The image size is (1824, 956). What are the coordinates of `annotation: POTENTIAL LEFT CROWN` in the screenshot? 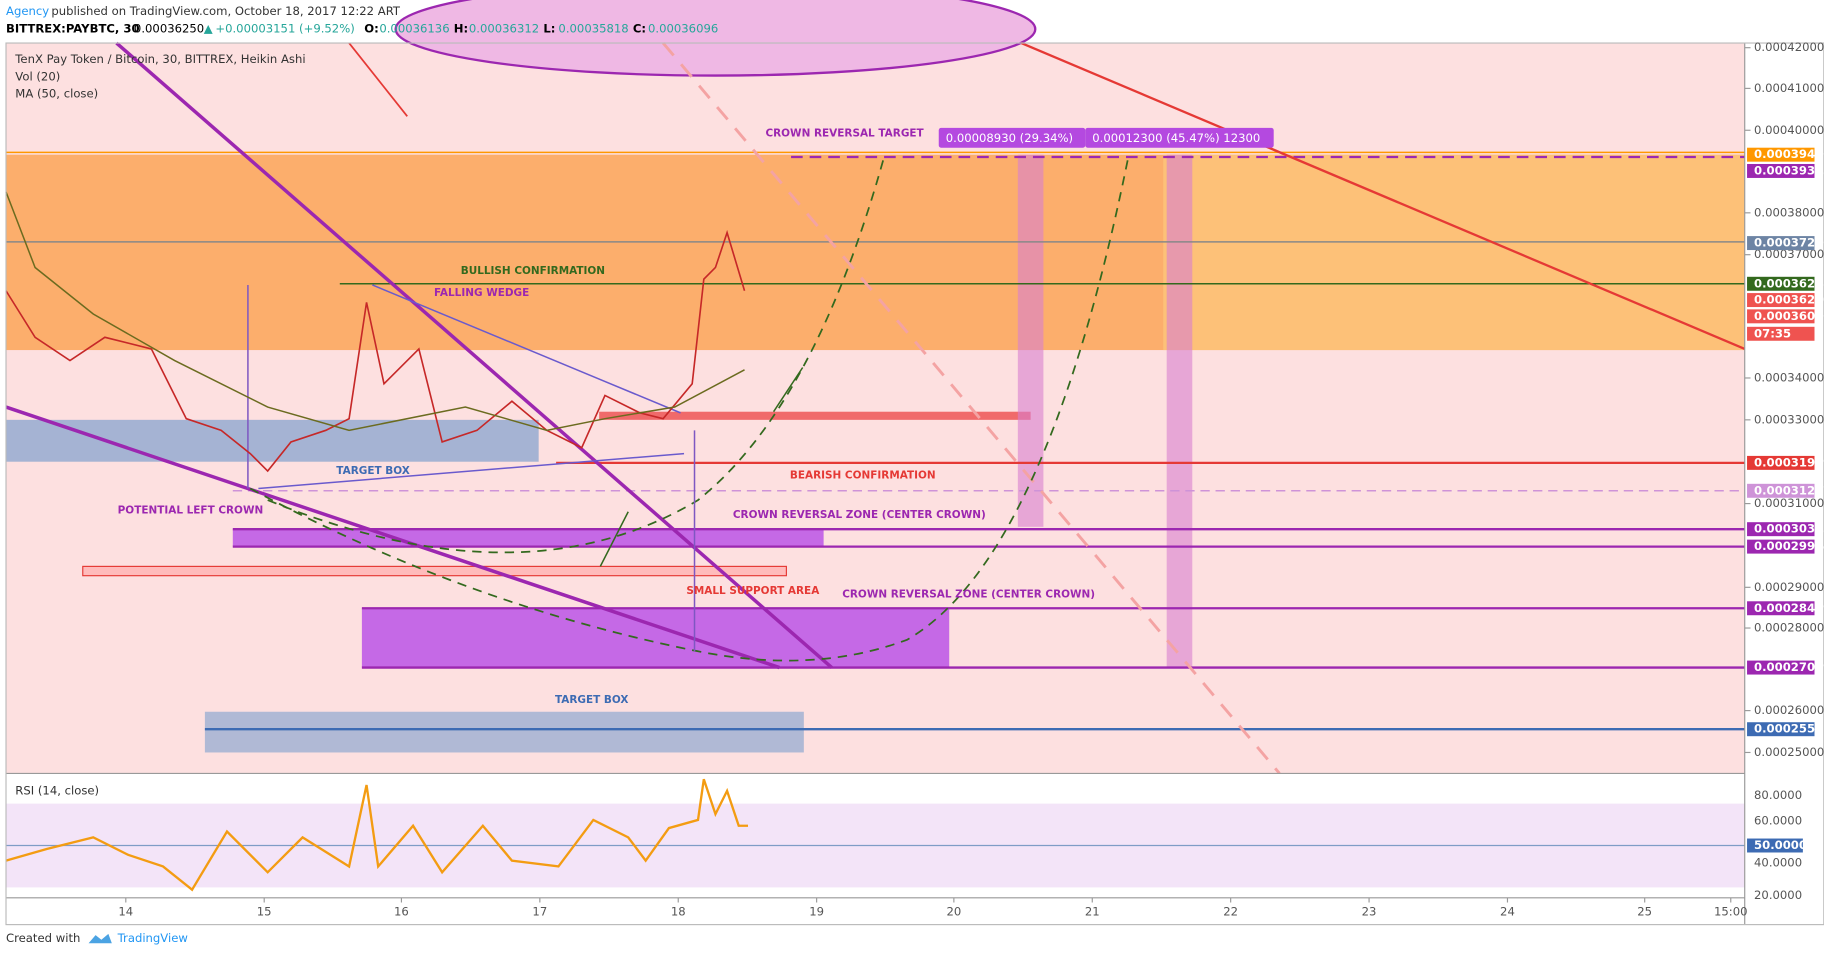 It's located at (191, 511).